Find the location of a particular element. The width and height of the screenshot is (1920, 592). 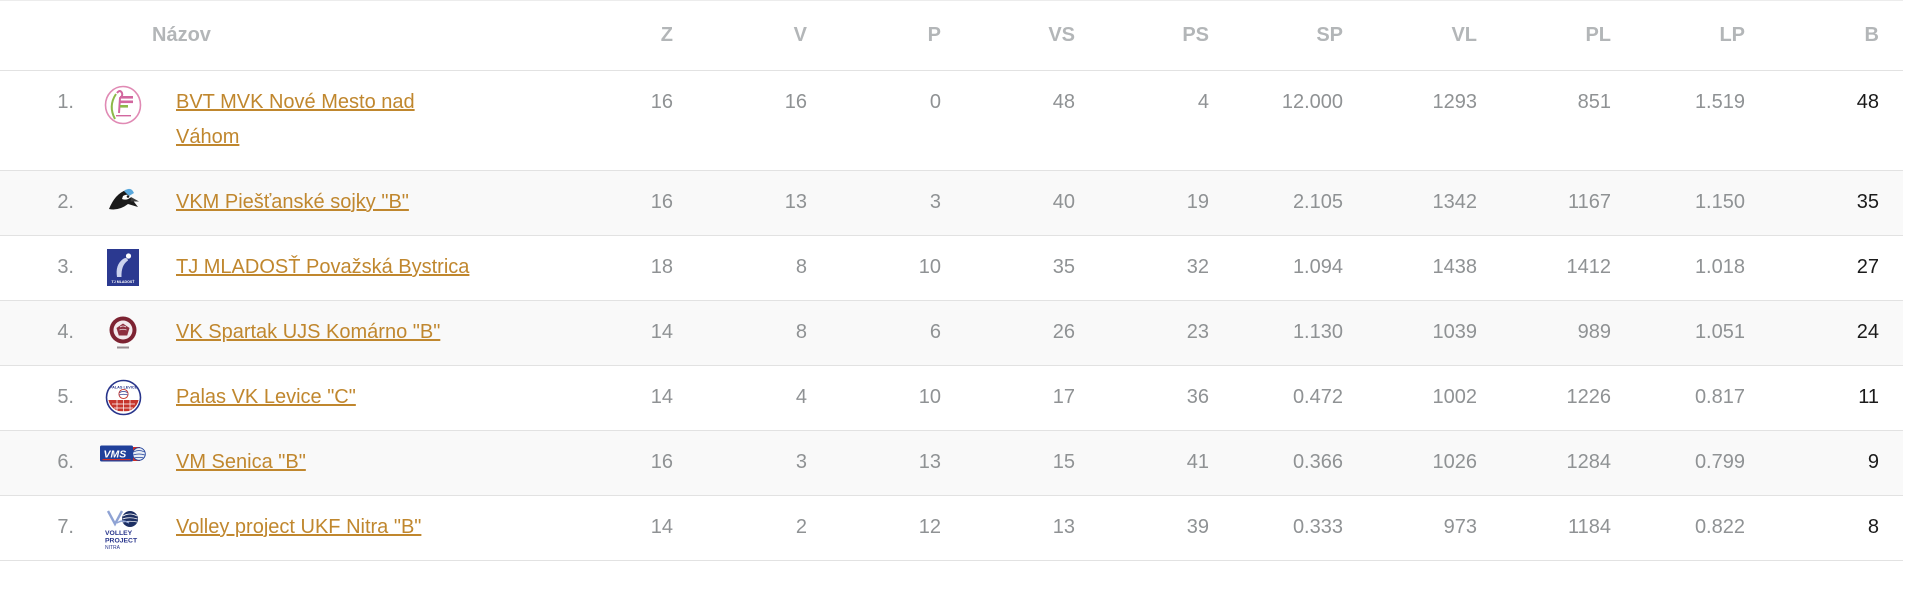

team-name-cell: VKM Piešťanské sojky "B" is located at coordinates (345, 203).